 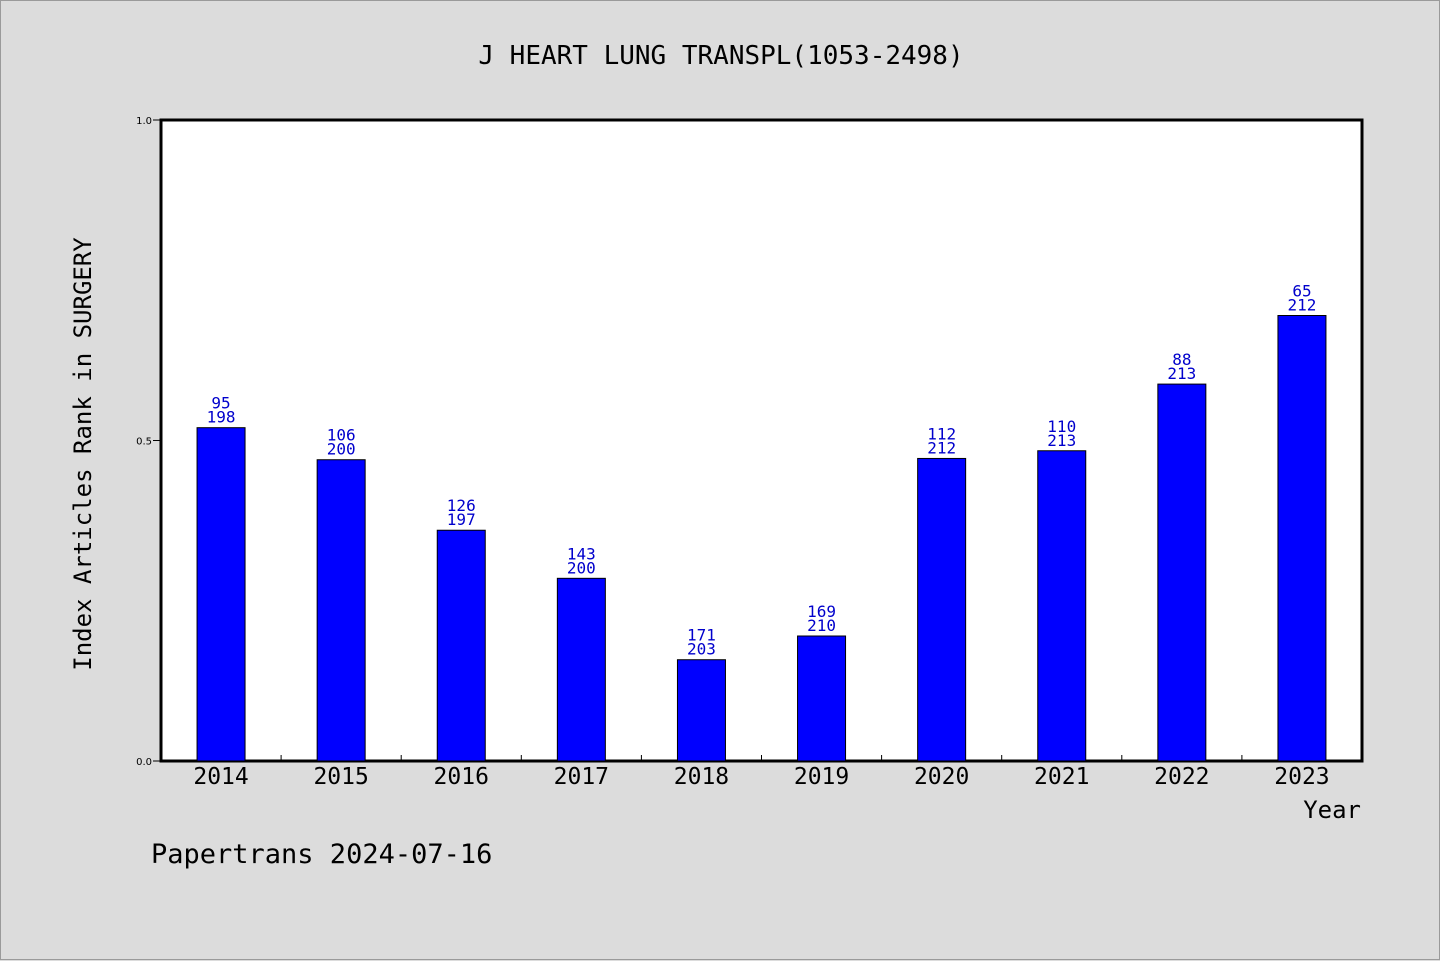 I want to click on bar-2015, so click(x=341, y=610).